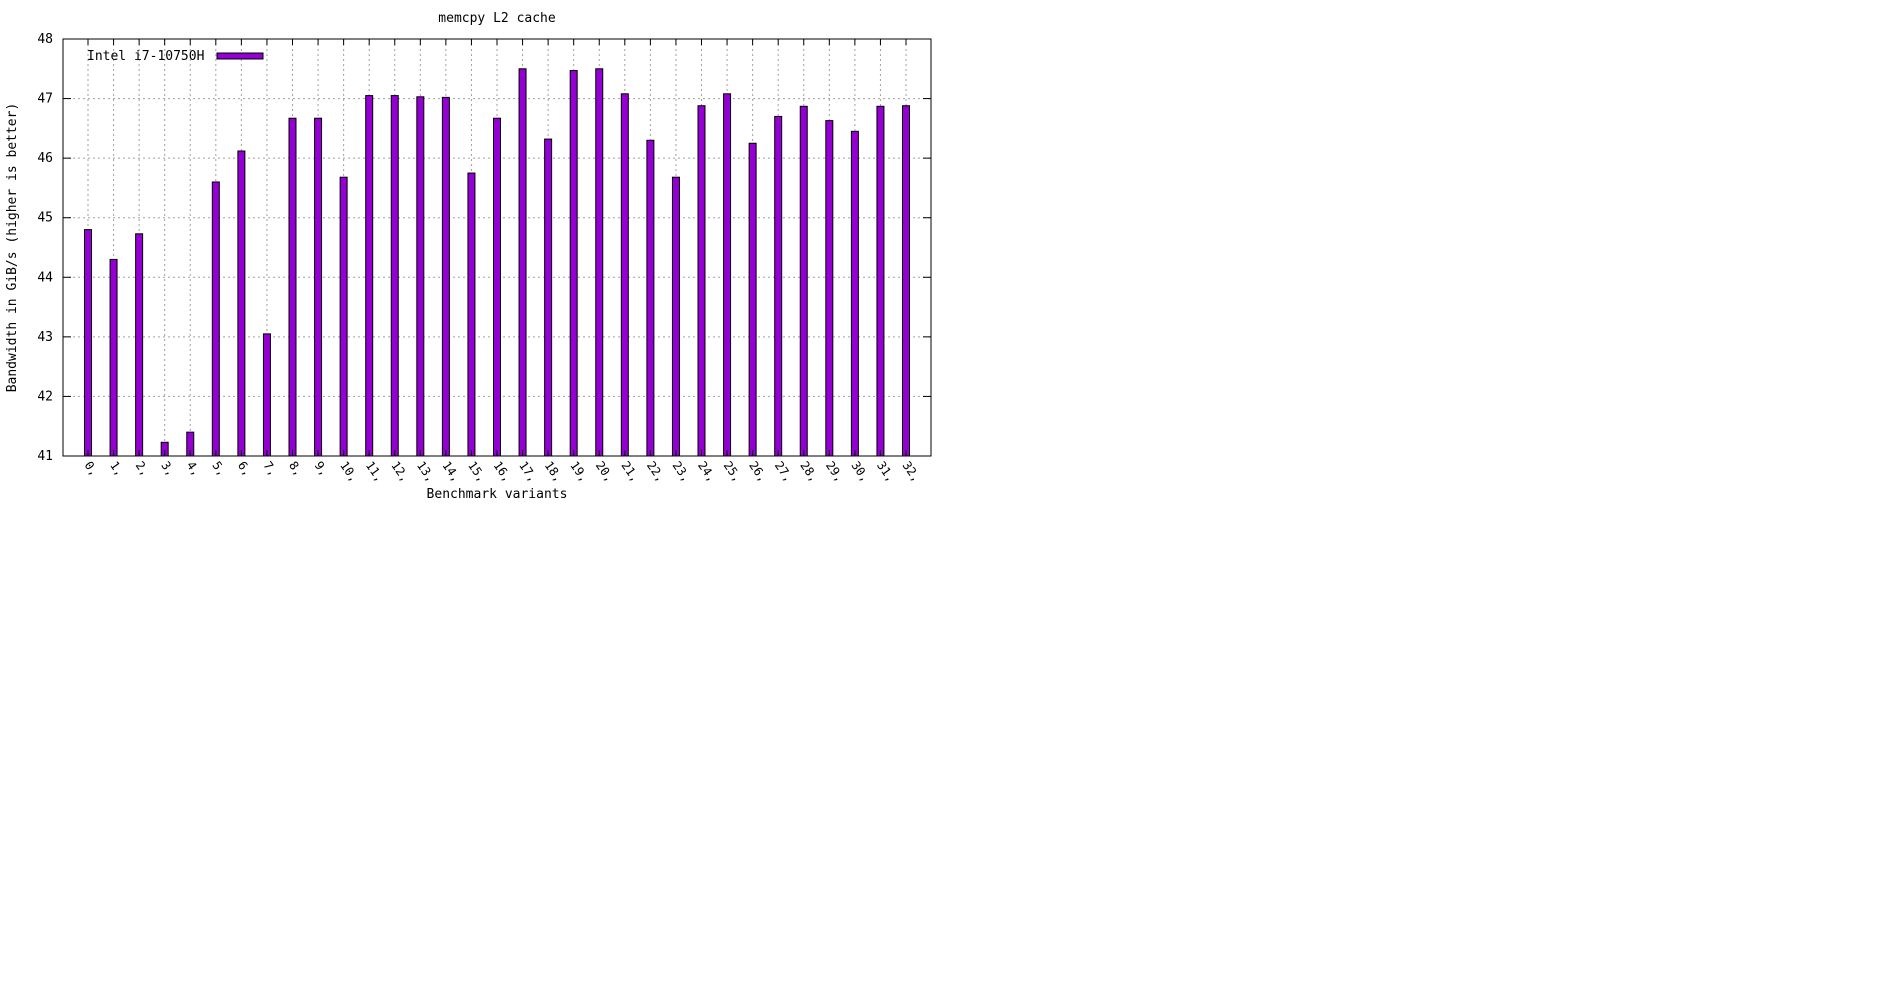 The image size is (1900, 1000). What do you see at coordinates (245, 469) in the screenshot?
I see `x-tick-label: 6,` at bounding box center [245, 469].